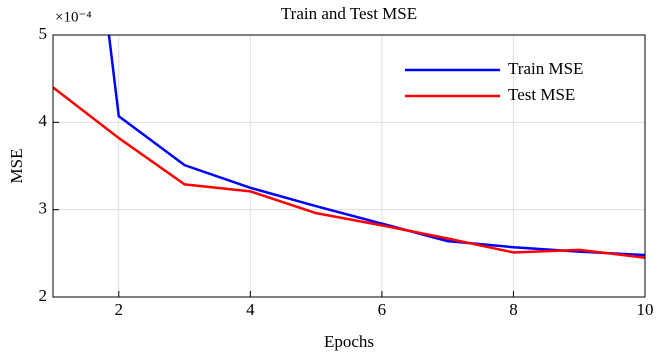 The width and height of the screenshot is (658, 356). Describe the element at coordinates (349, 341) in the screenshot. I see `x-axis-label: Epochs` at that location.